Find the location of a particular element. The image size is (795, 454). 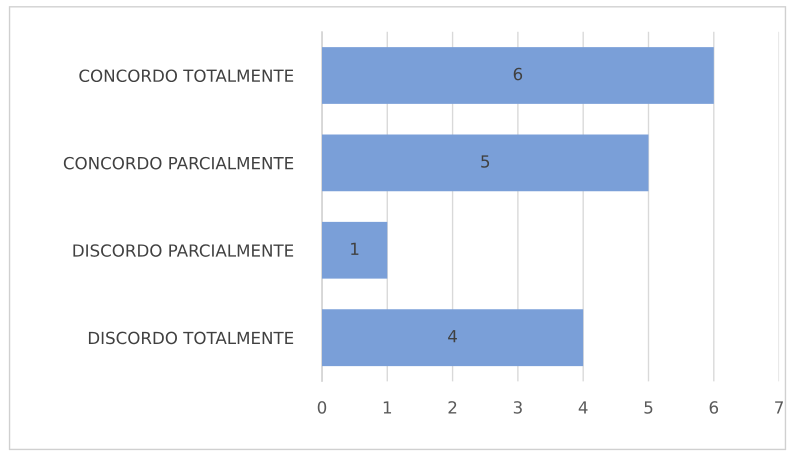

x-tick-label: 6 is located at coordinates (714, 407).